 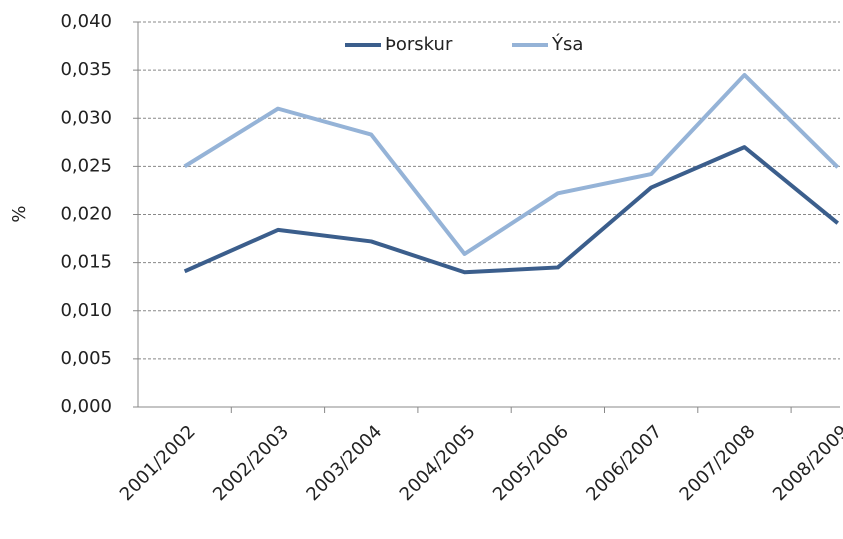 What do you see at coordinates (344, 463) in the screenshot?
I see `x-tick-label: 2003/2004` at bounding box center [344, 463].